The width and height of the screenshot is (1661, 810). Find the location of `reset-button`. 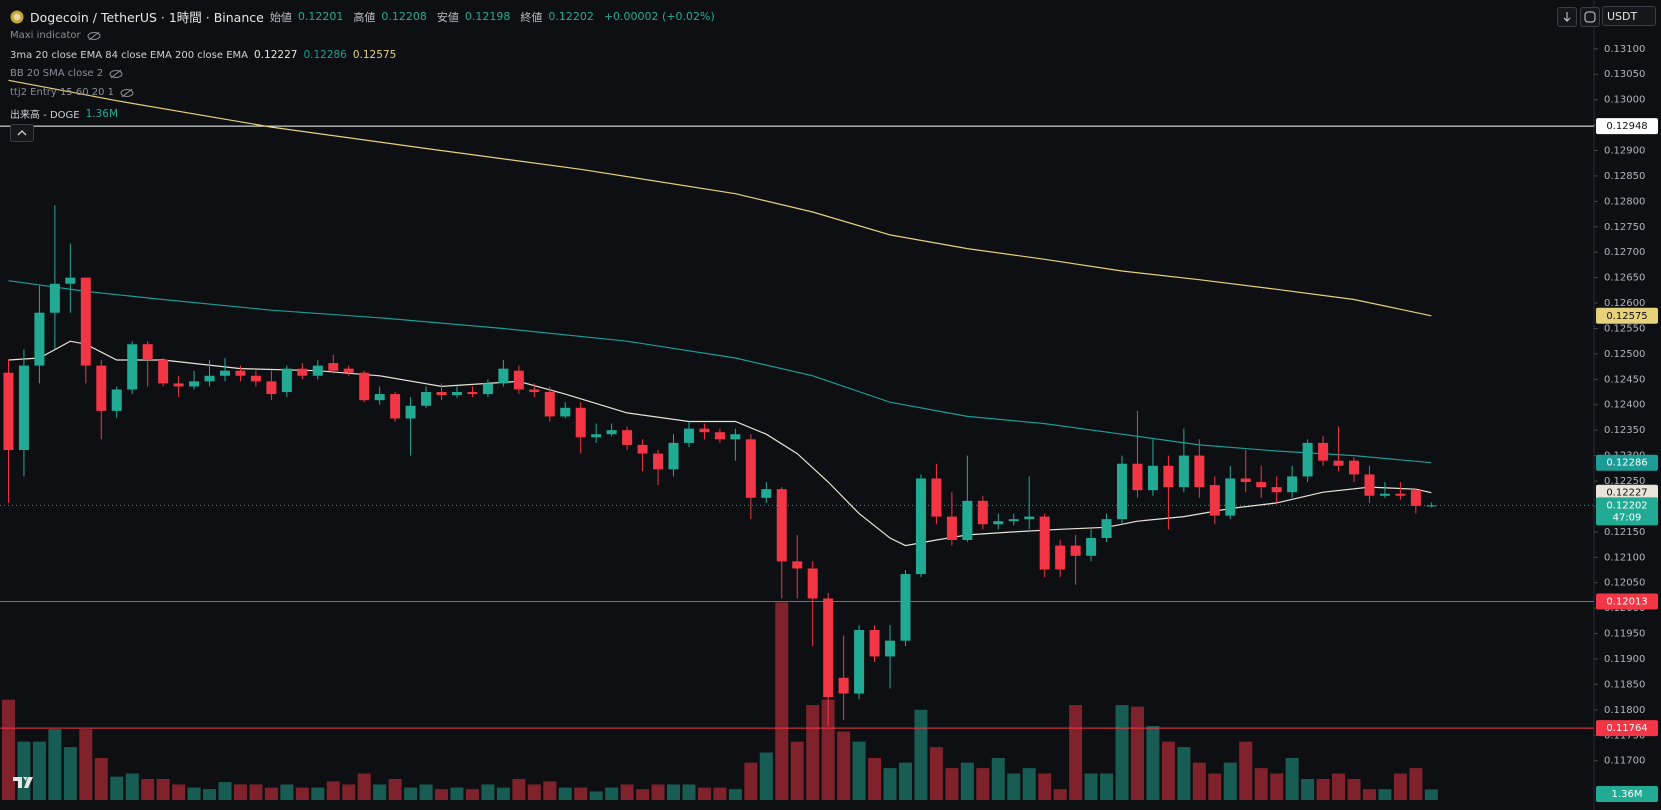

reset-button is located at coordinates (1590, 17).